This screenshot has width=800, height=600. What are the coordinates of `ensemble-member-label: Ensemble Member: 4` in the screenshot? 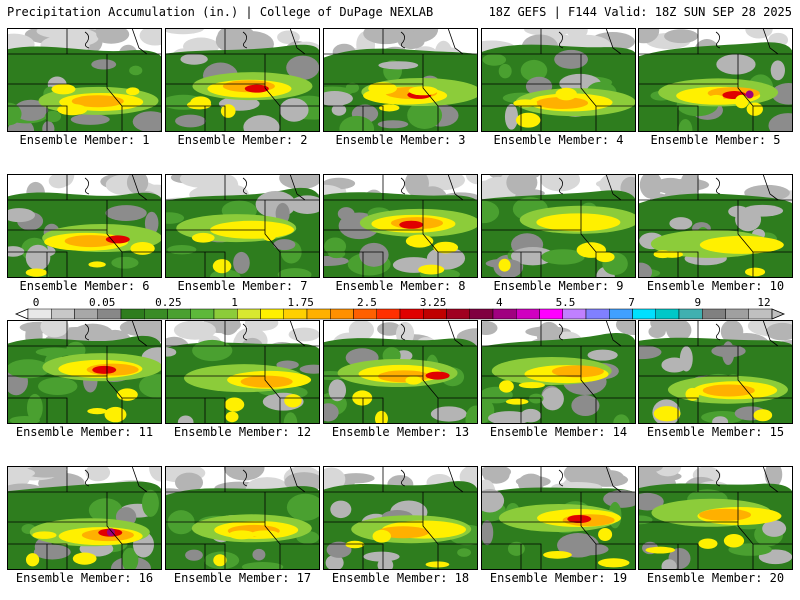 It's located at (558, 140).